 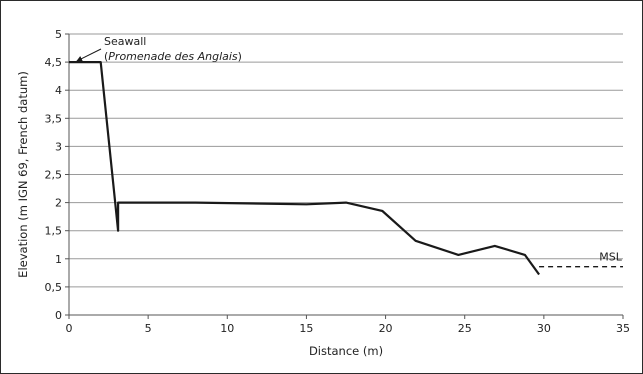 What do you see at coordinates (106, 56) in the screenshot?
I see `seawall-paren-open: (` at bounding box center [106, 56].